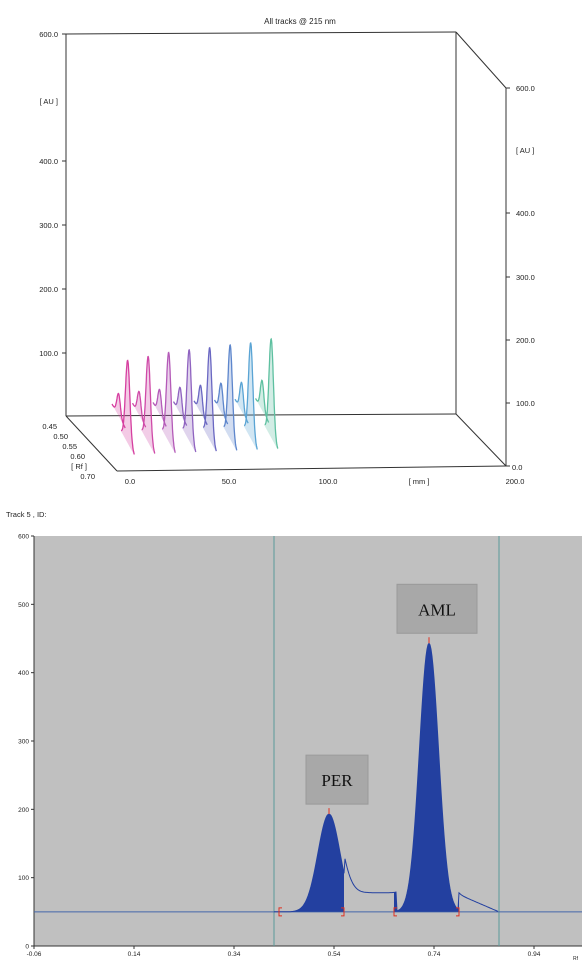 The height and width of the screenshot is (963, 584). What do you see at coordinates (515, 481) in the screenshot?
I see `x3d-tick-4: 200.0` at bounding box center [515, 481].